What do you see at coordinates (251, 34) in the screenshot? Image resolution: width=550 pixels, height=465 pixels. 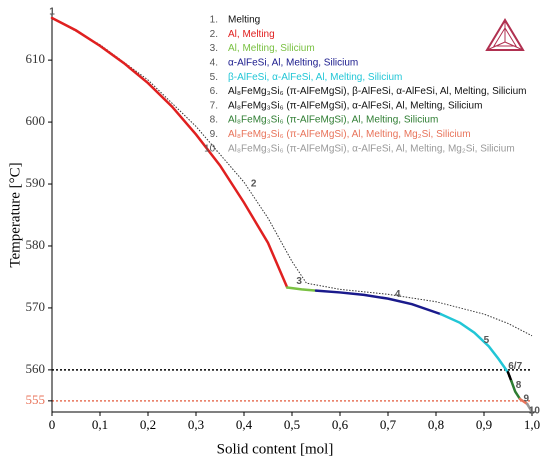 I see `legend-label: Al, Melting` at bounding box center [251, 34].